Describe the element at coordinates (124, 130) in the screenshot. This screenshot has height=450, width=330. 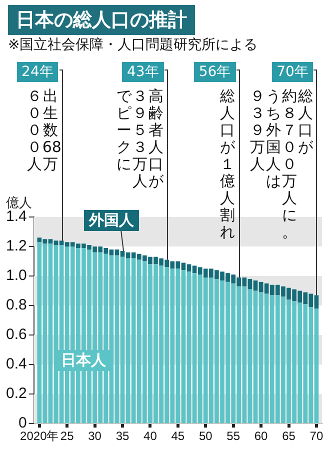
I see `text: でピークに` at that location.